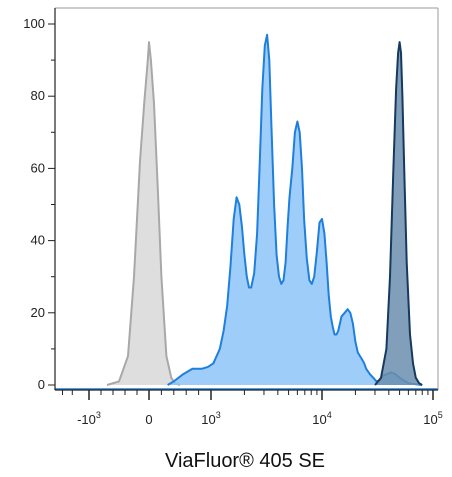 The image size is (452, 477). I want to click on y-tick-label-40: 40, so click(38, 240).